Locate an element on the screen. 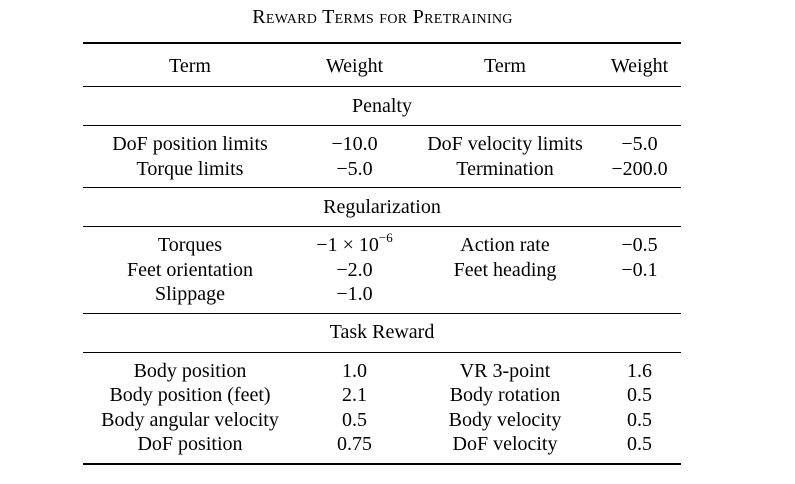 This screenshot has width=795, height=484. weight-cell: −10.0 is located at coordinates (354, 141).